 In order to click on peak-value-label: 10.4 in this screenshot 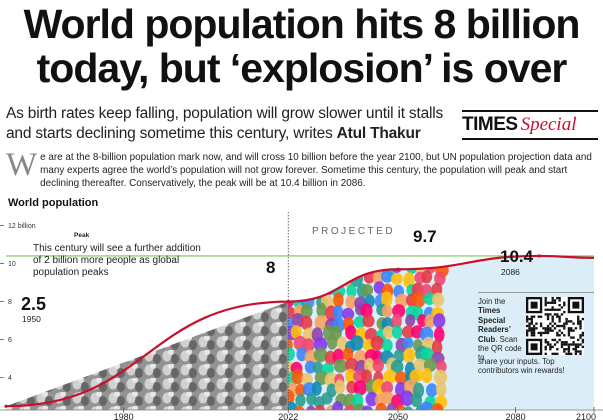, I will do `click(517, 256)`.